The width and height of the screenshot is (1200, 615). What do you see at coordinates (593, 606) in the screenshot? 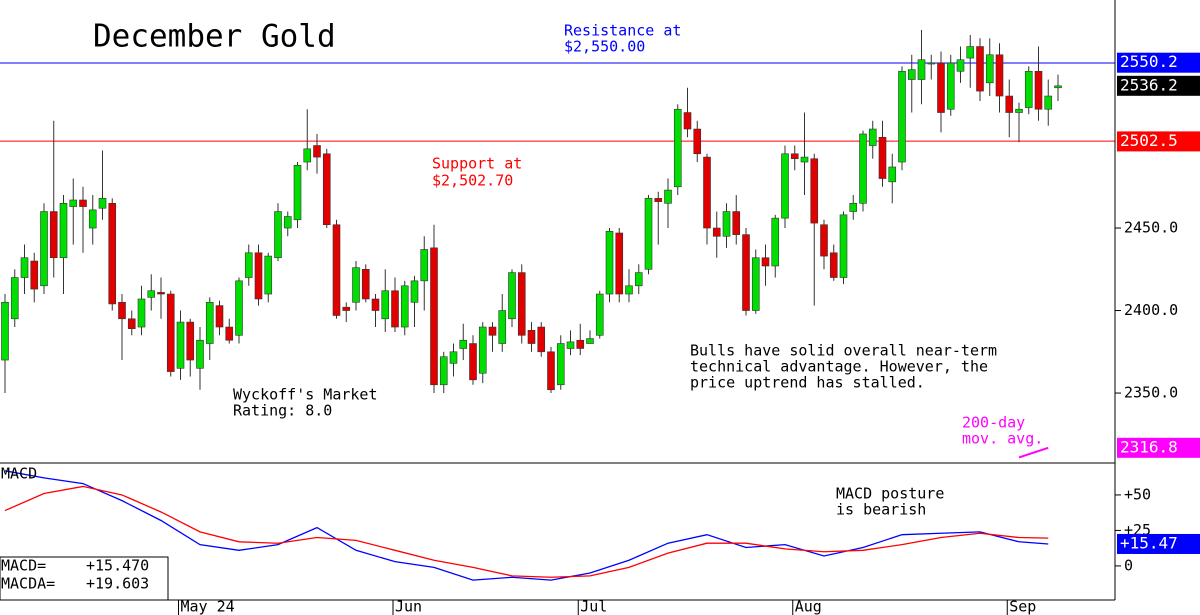
I see `x-tick-label: Jul` at bounding box center [593, 606].